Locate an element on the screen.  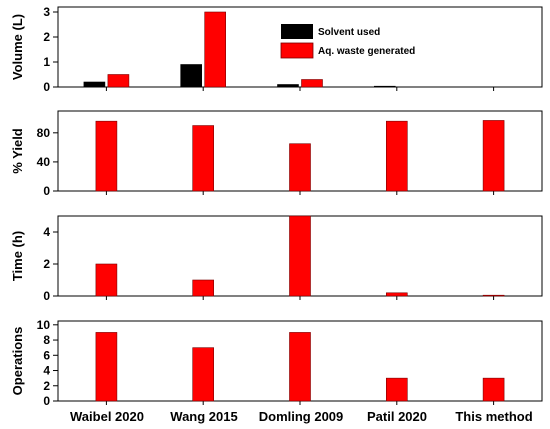
ytick-label-volume-2: 2 is located at coordinates (46, 37).